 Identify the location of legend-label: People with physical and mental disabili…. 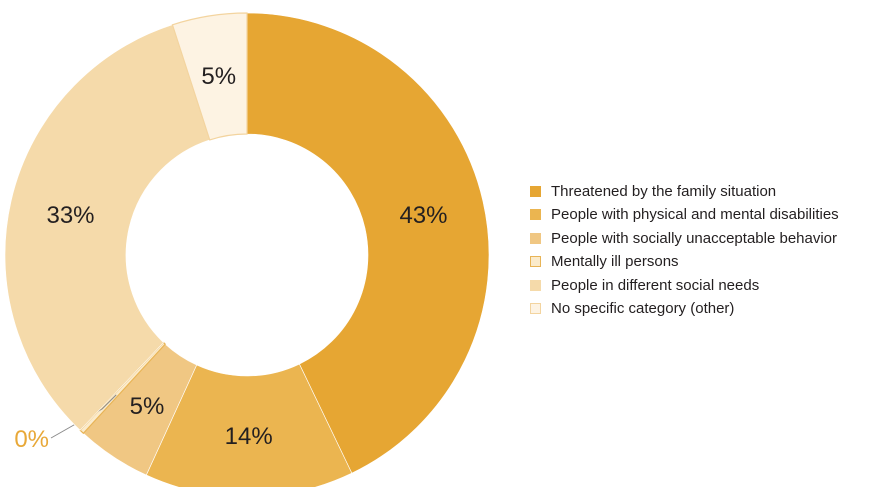
(695, 214).